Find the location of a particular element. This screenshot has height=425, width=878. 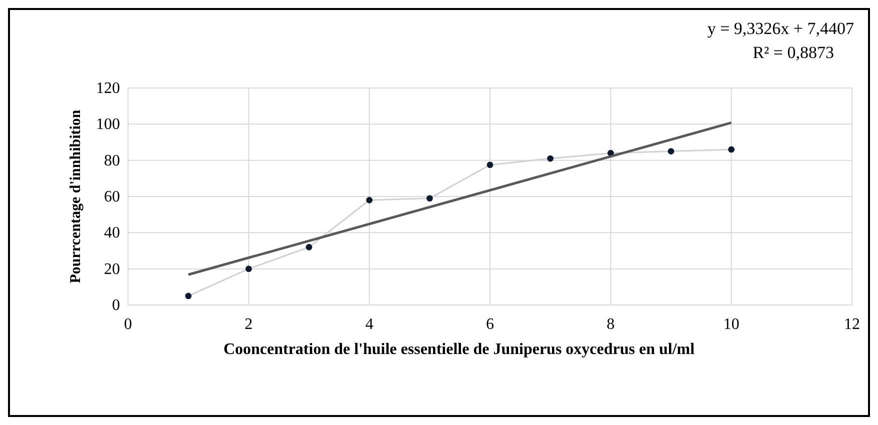

y-tick-label: 60 is located at coordinates (112, 197).